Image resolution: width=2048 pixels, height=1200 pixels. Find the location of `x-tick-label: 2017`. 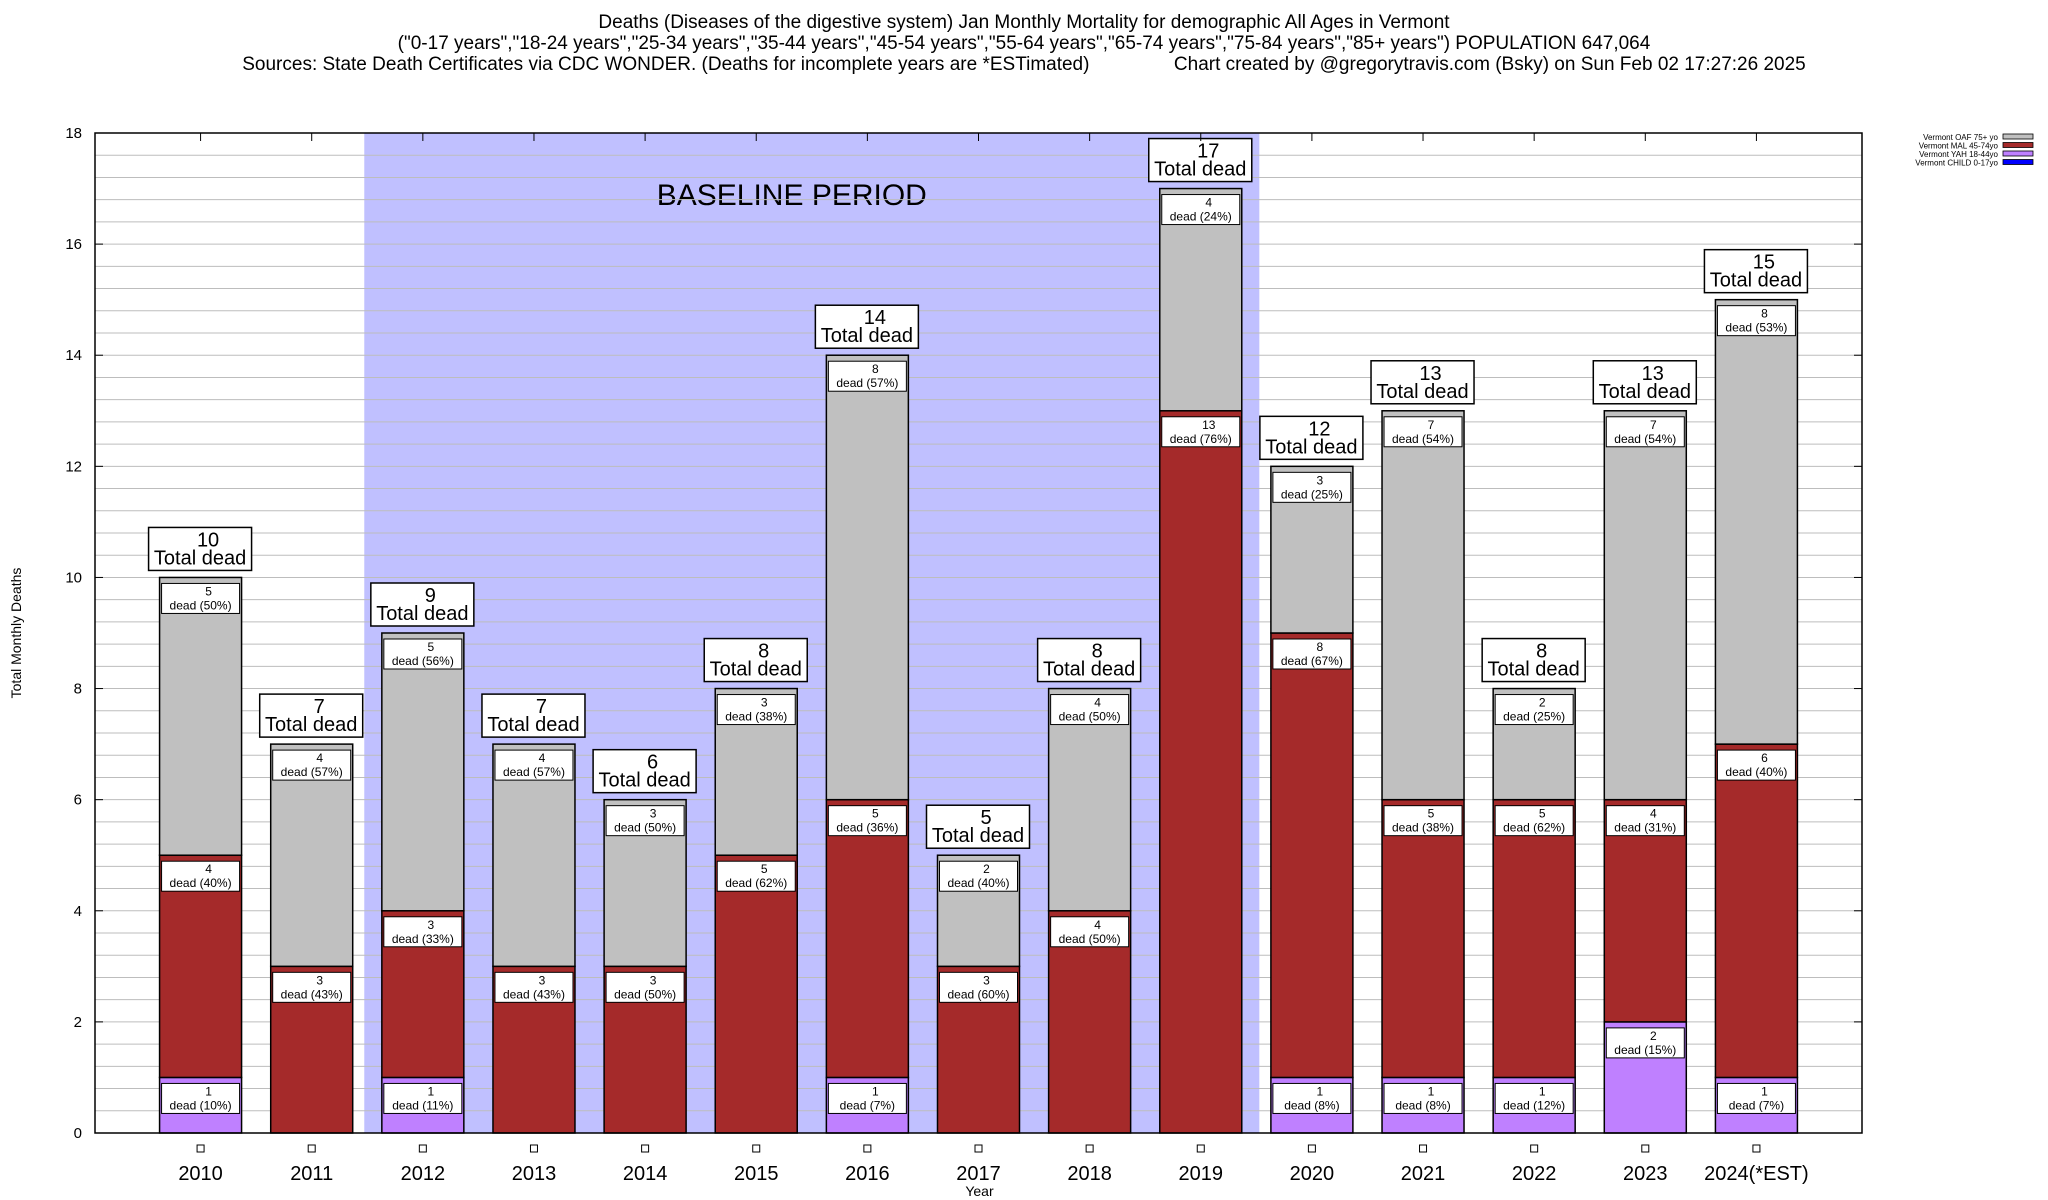

x-tick-label: 2017 is located at coordinates (978, 1174).